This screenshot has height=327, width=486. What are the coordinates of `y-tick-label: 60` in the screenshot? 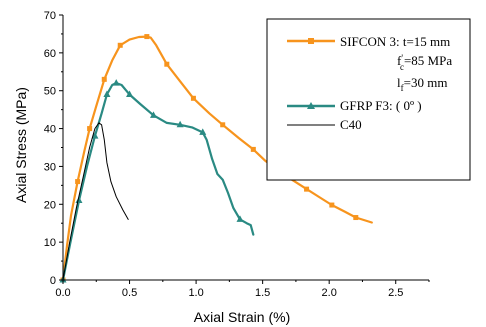 It's located at (50, 54).